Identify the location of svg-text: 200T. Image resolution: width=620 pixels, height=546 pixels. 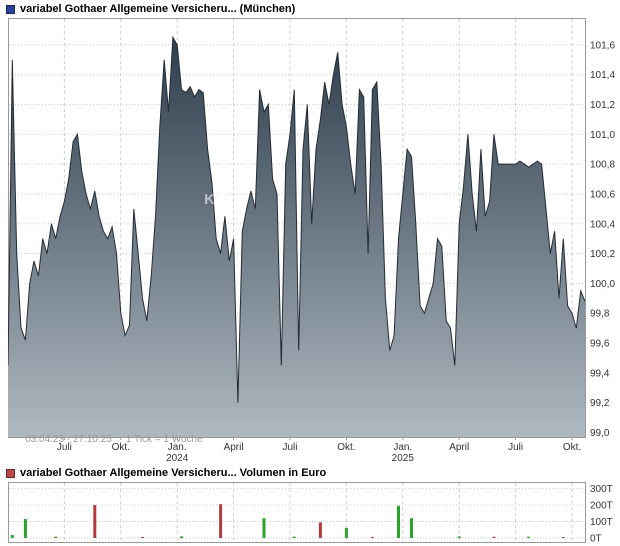
(601, 506).